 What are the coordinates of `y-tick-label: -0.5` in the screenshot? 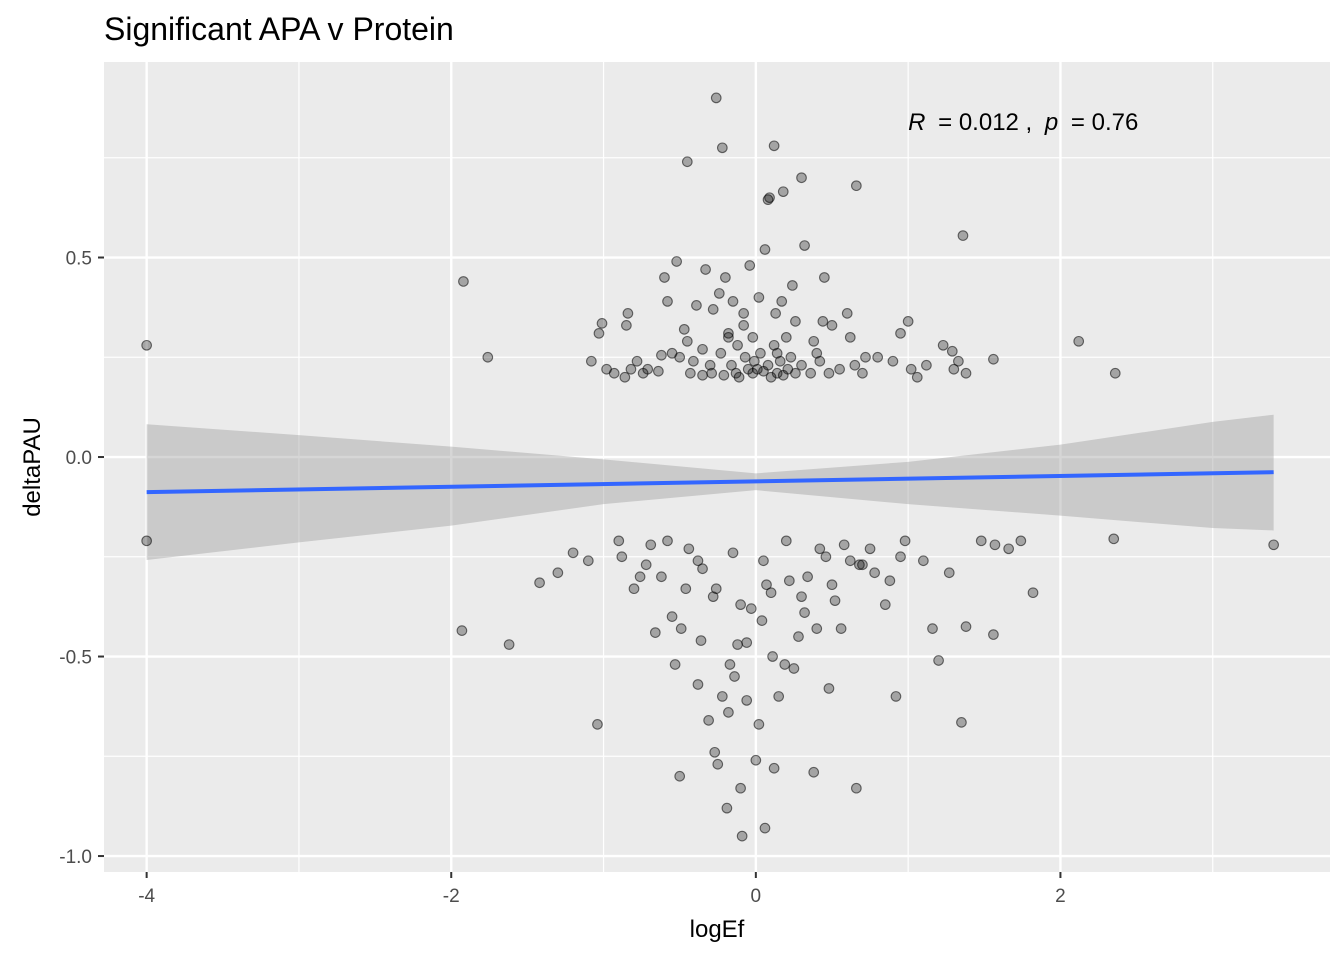 It's located at (75, 658).